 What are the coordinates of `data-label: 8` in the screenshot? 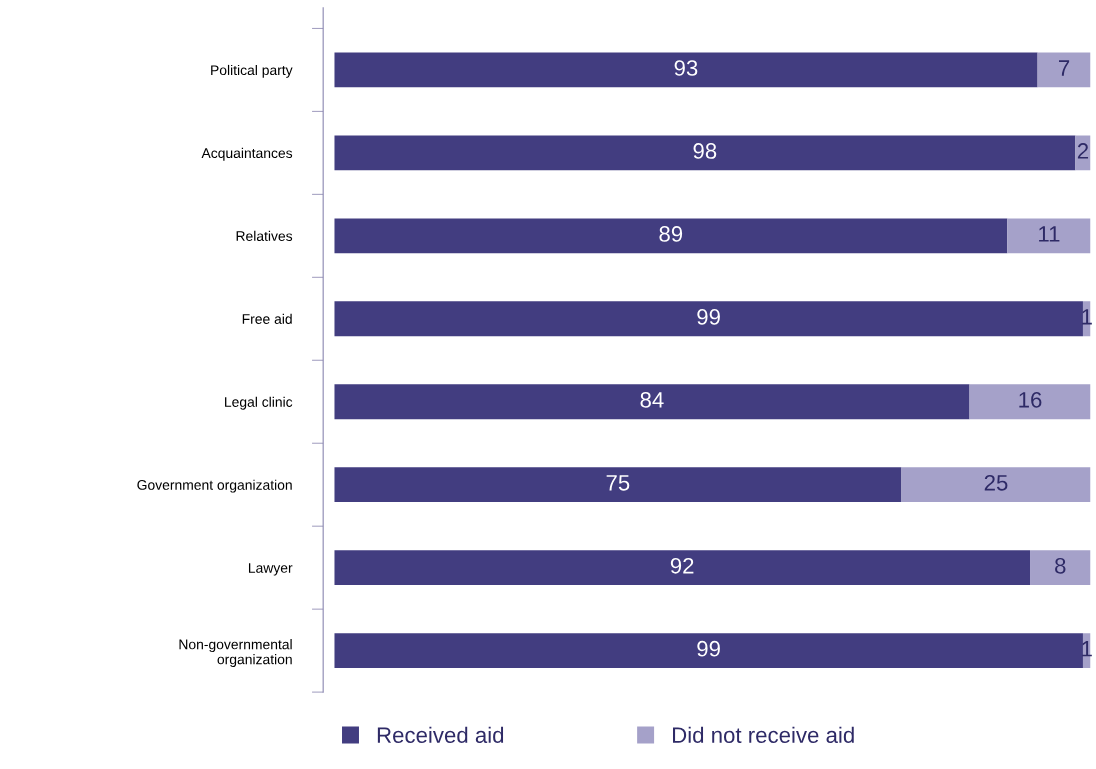 It's located at (1060, 565).